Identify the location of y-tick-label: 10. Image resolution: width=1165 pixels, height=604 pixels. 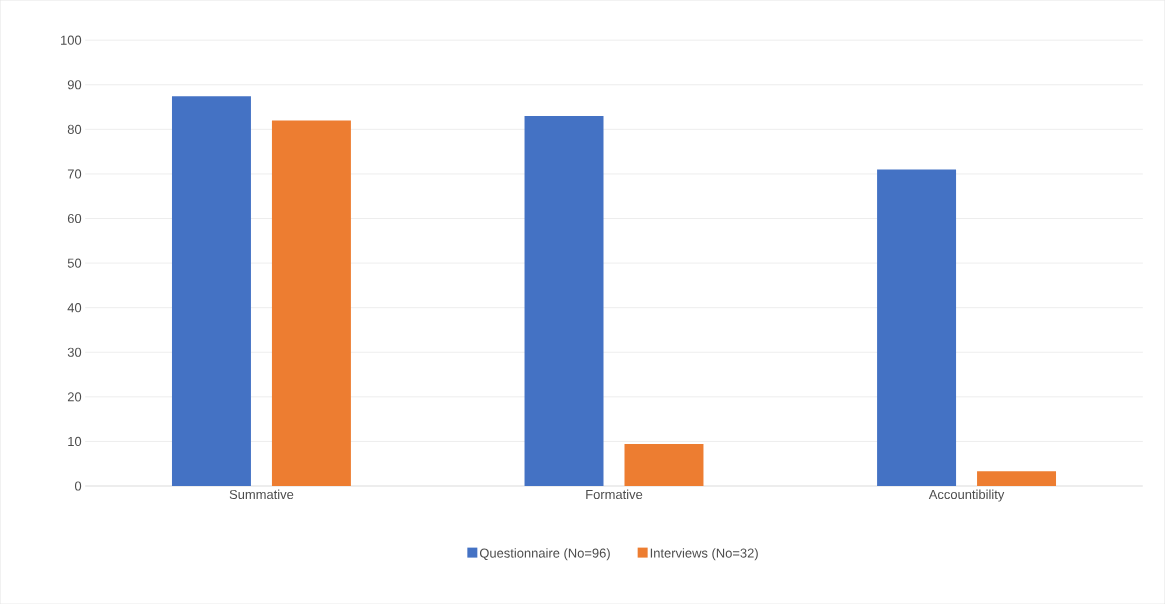
(75, 441).